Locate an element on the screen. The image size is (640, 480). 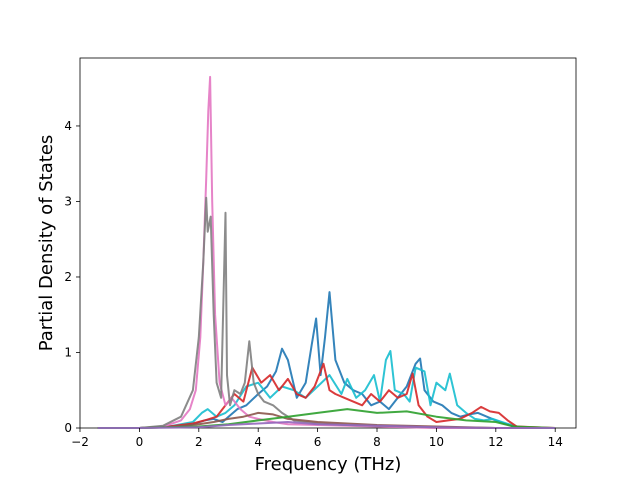
x-tick-label-7: 12 is located at coordinates (495, 442).